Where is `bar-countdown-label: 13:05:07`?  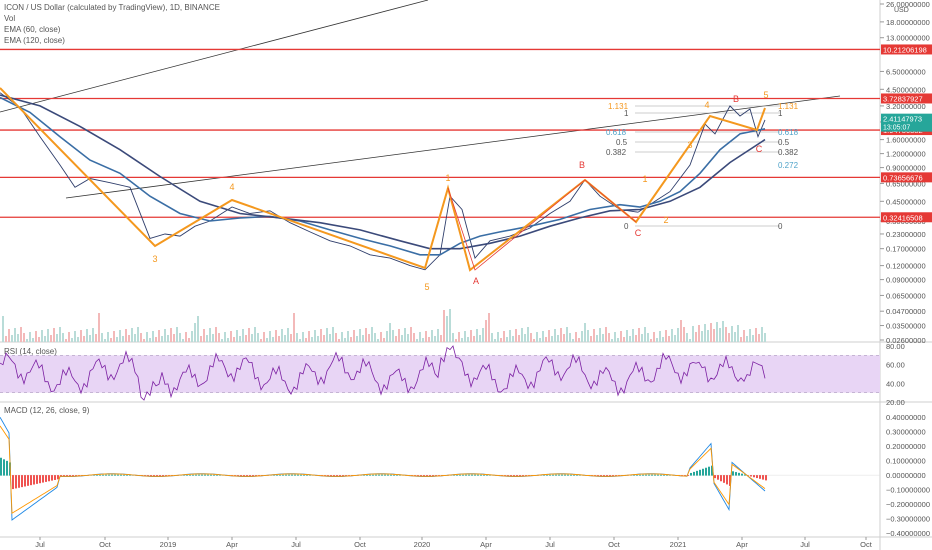
bar-countdown-label: 13:05:07 is located at coordinates (896, 128).